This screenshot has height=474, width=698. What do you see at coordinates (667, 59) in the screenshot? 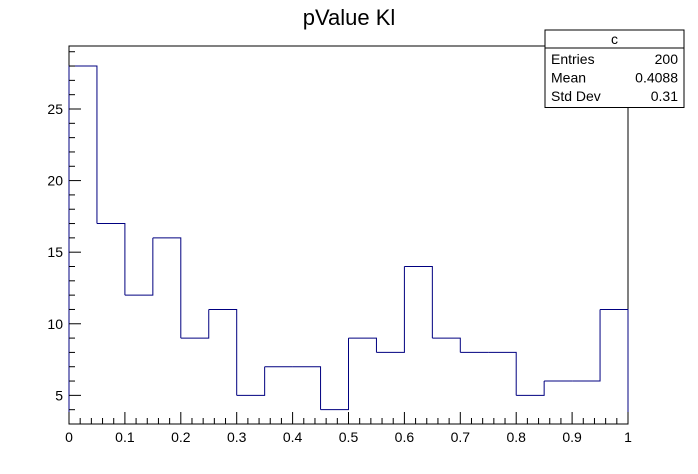
I see `stats-row-value: 200` at bounding box center [667, 59].